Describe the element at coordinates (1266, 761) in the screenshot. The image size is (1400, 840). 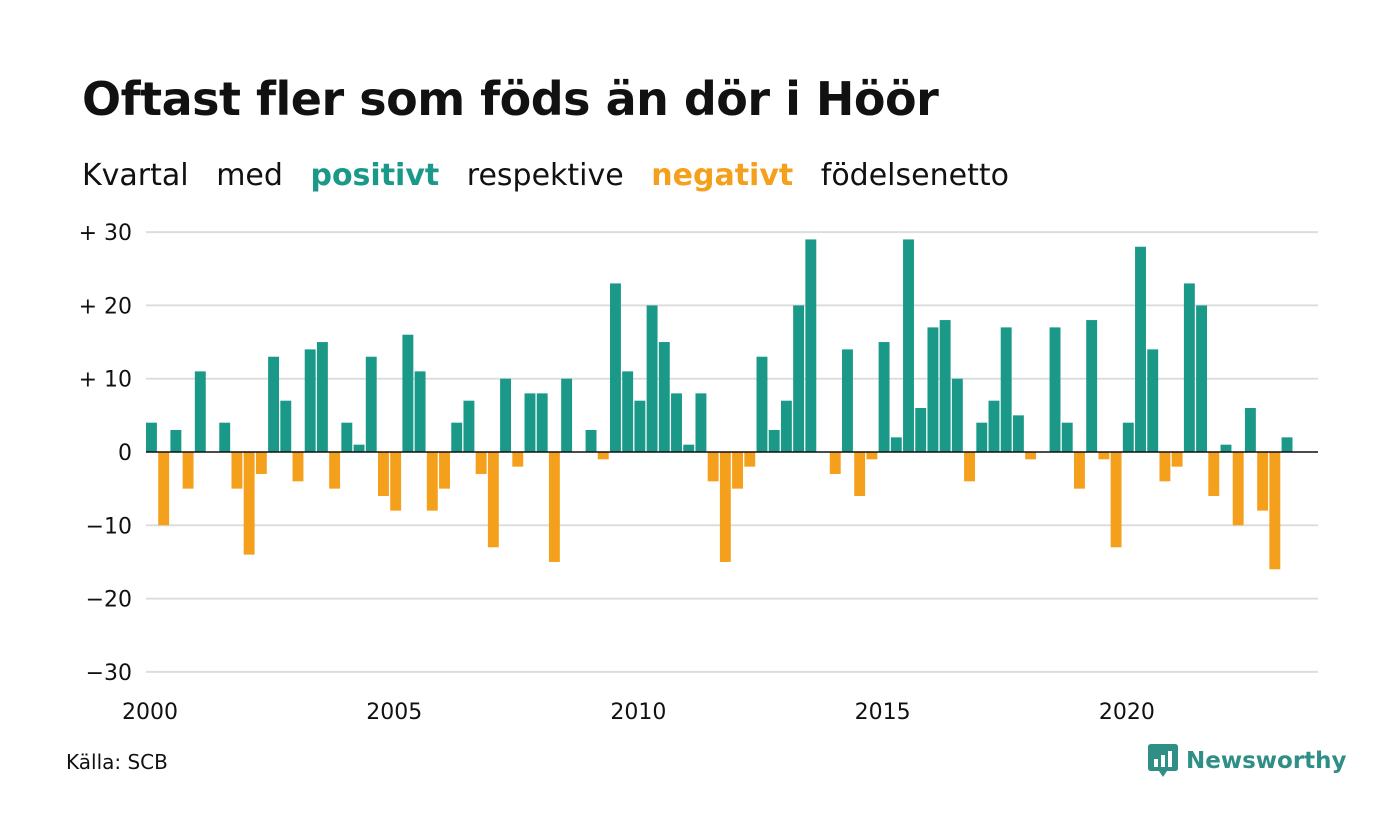
I see `brand-name: Newsworthy` at that location.